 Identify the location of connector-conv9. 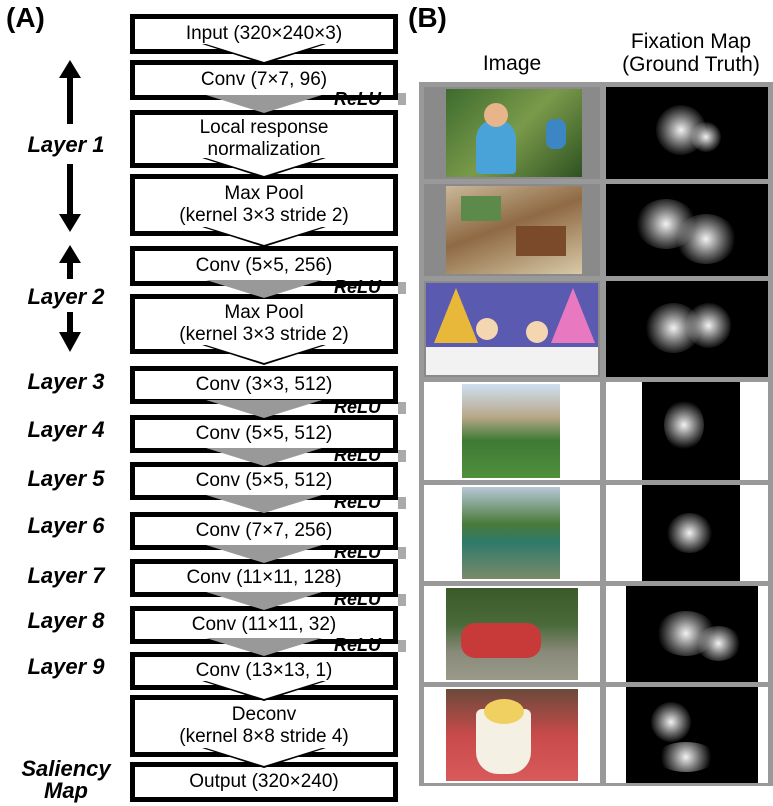
(264, 690).